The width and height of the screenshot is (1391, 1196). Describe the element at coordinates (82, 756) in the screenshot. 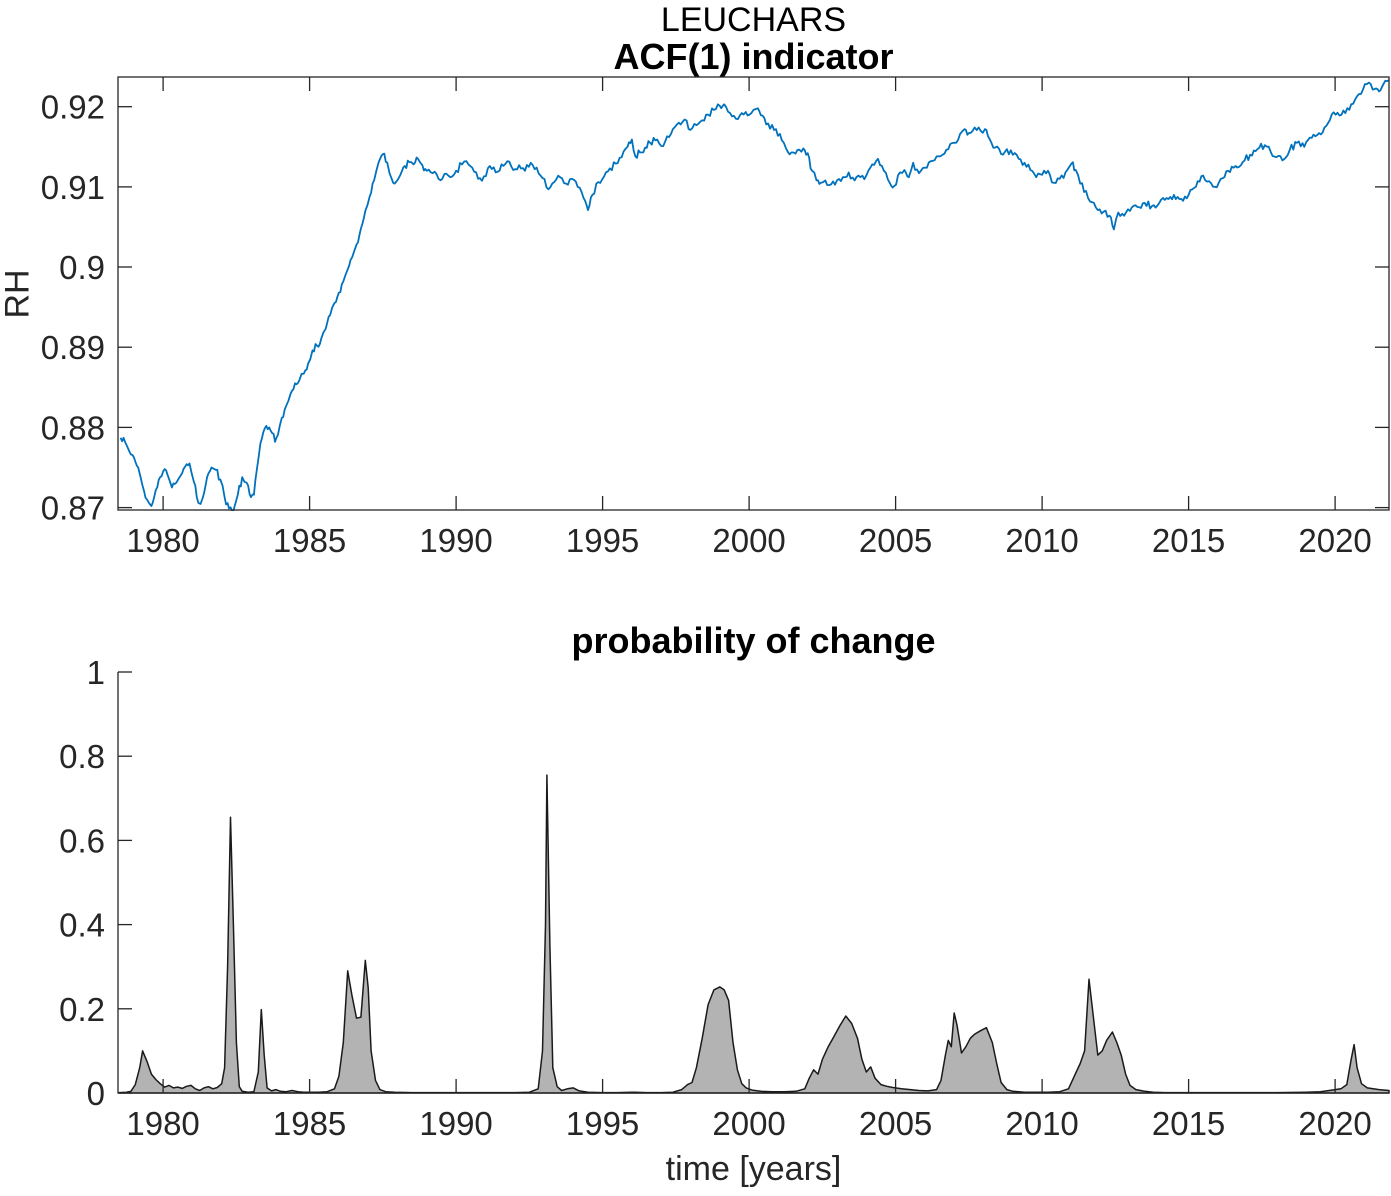

I see `y-tick-label: 0.8` at that location.